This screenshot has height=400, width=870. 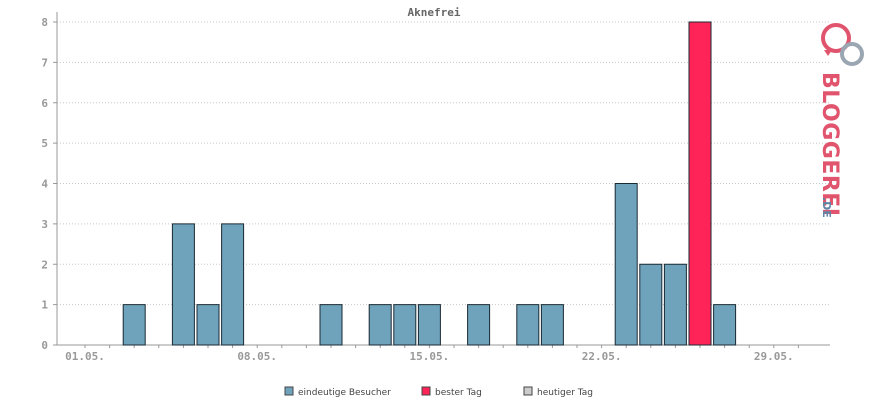 What do you see at coordinates (49, 184) in the screenshot?
I see `y-axis-ticks: 0 1 2 3 4 5 6 7 8` at bounding box center [49, 184].